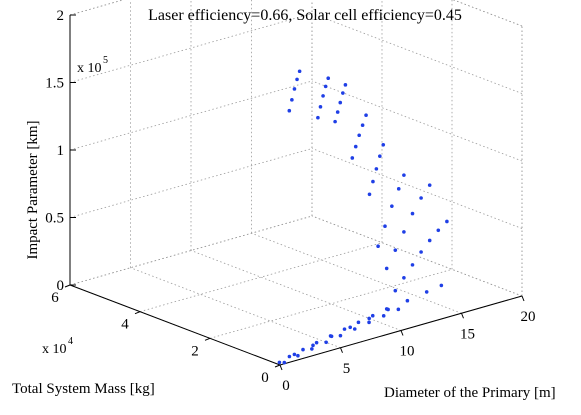  What do you see at coordinates (105, 60) in the screenshot?
I see `z-multiplier-exponent: 5` at bounding box center [105, 60].